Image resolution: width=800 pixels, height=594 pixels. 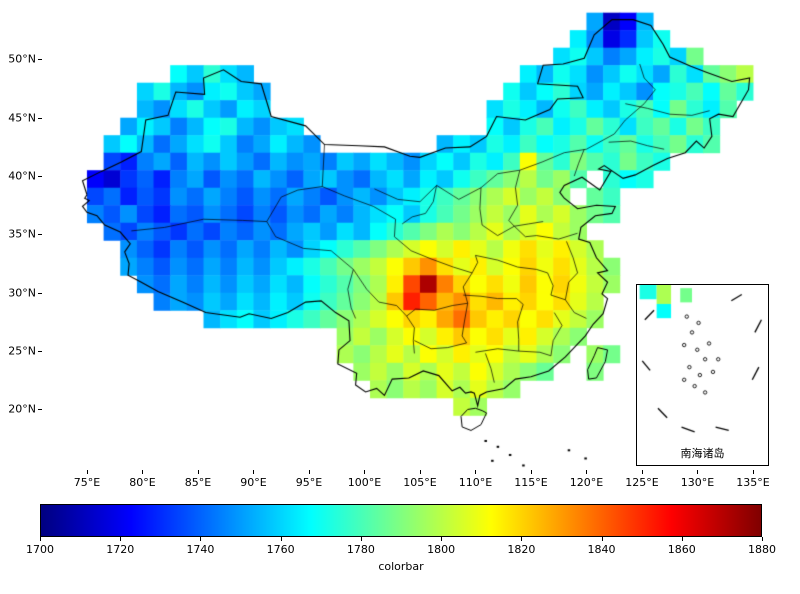 What do you see at coordinates (697, 482) in the screenshot?
I see `x-tick-label: 130°E` at bounding box center [697, 482].